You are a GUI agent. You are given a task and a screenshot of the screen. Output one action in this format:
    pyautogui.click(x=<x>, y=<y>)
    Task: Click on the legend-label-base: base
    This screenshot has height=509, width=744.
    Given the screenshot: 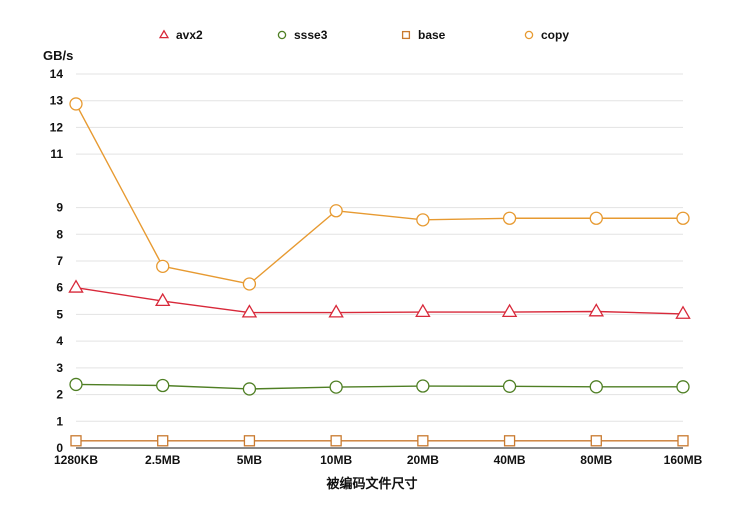 What is the action you would take?
    pyautogui.click(x=432, y=35)
    